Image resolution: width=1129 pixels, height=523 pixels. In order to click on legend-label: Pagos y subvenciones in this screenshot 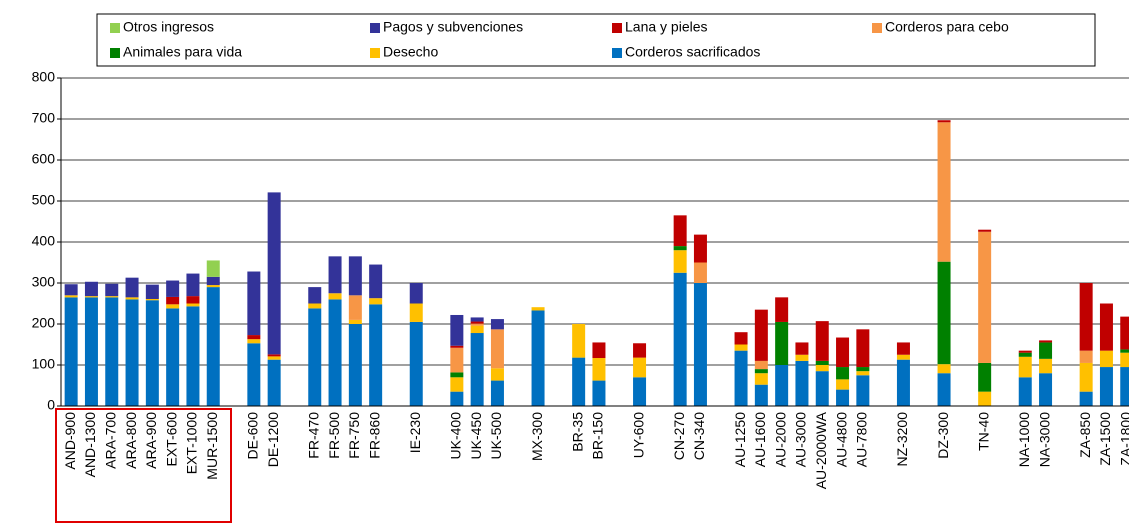, I will do `click(453, 27)`.